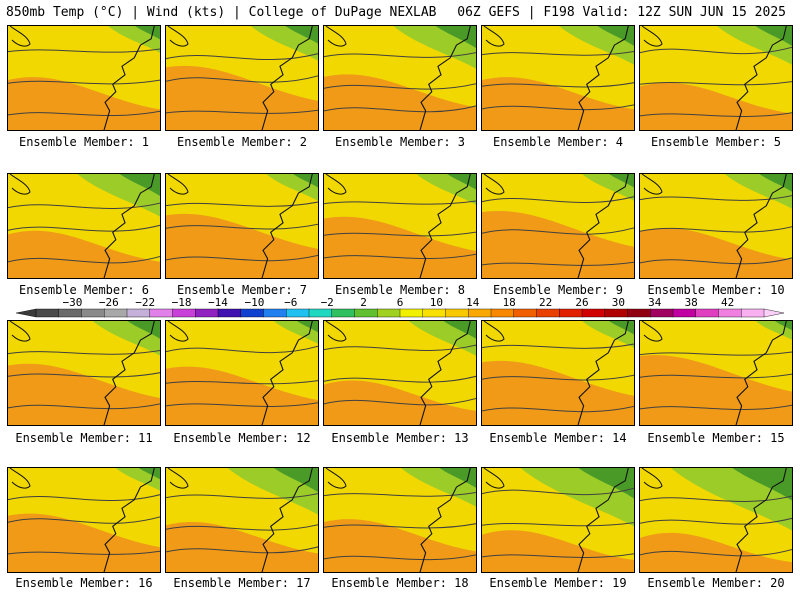  What do you see at coordinates (545, 302) in the screenshot?
I see `colorbar-tick-label: 22` at bounding box center [545, 302].